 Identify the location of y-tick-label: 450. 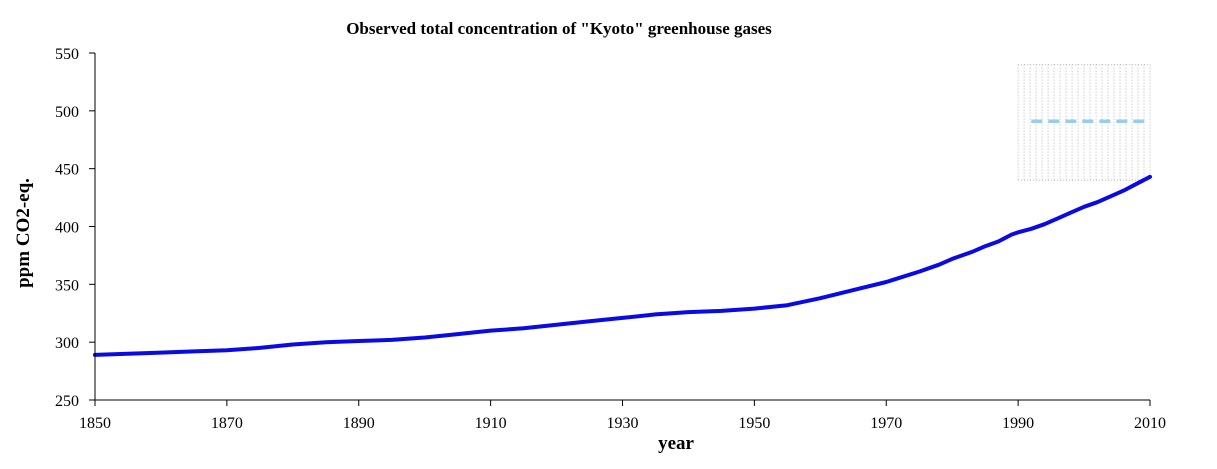
(67, 170).